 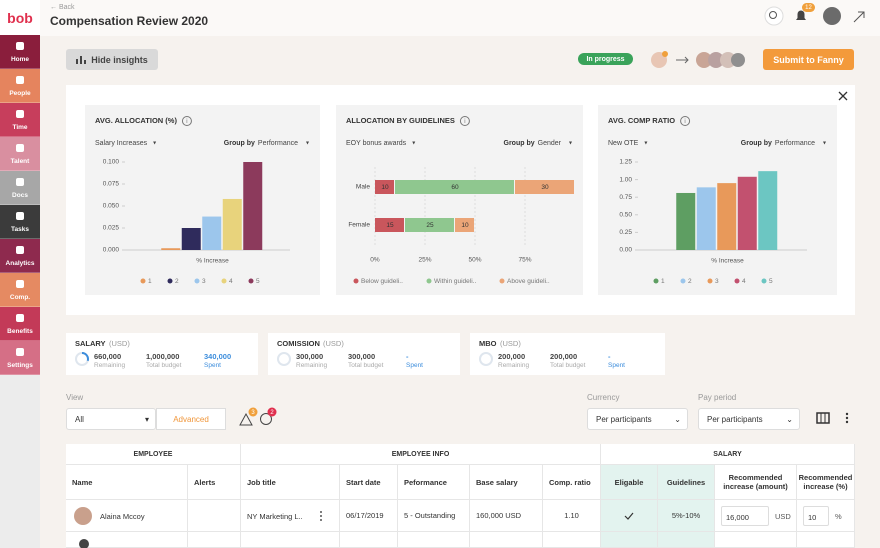 I want to click on nav-label: Home, so click(x=20, y=59).